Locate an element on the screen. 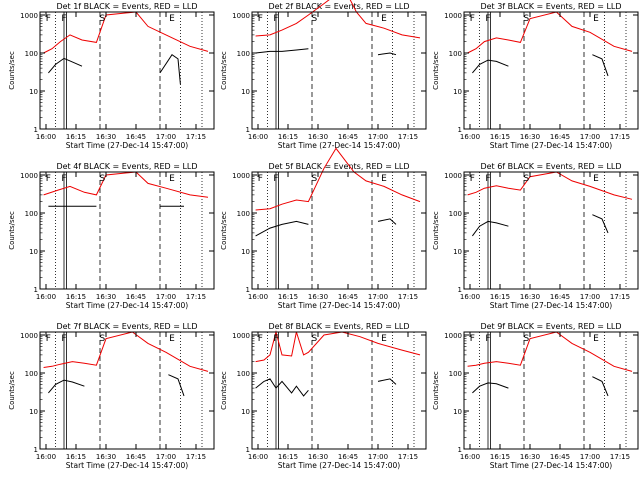 This screenshot has height=480, width=640. panel-title: Det 6f BLACK = Events, RED = LLD is located at coordinates (550, 166).